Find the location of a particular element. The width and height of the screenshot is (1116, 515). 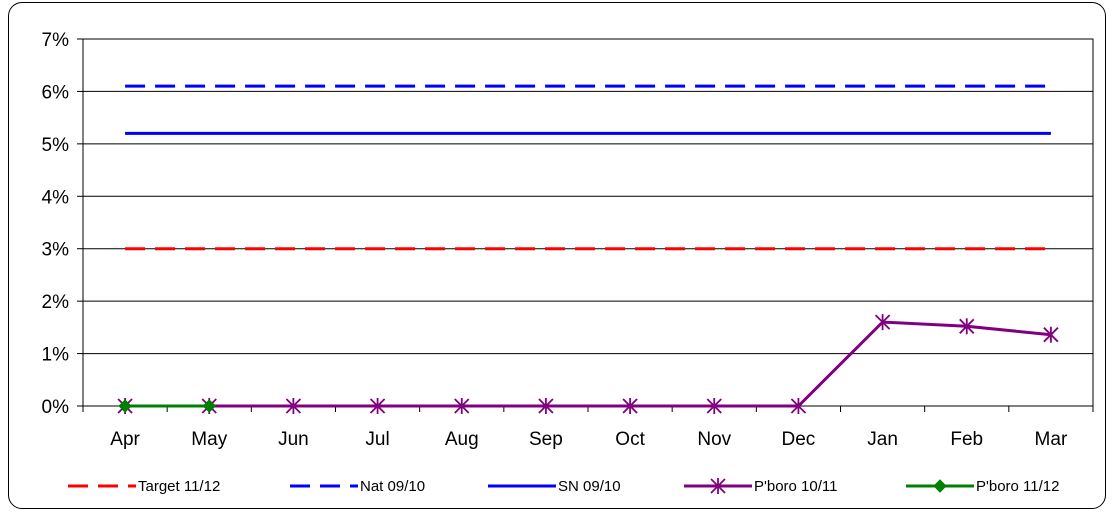

series-line is located at coordinates (588, 364).